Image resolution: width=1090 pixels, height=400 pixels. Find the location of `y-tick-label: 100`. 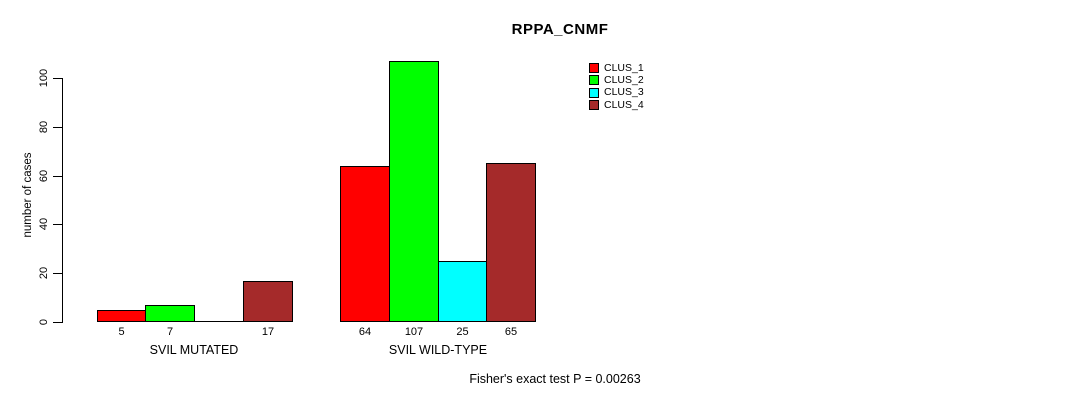

y-tick-label: 100 is located at coordinates (44, 78).